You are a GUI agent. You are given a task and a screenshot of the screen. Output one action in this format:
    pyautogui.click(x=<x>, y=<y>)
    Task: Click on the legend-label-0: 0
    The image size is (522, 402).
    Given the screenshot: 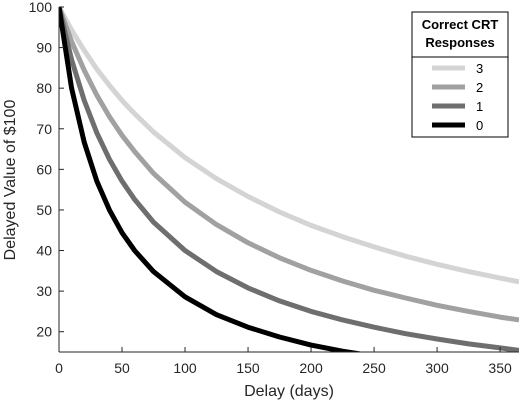 What is the action you would take?
    pyautogui.click(x=479, y=125)
    